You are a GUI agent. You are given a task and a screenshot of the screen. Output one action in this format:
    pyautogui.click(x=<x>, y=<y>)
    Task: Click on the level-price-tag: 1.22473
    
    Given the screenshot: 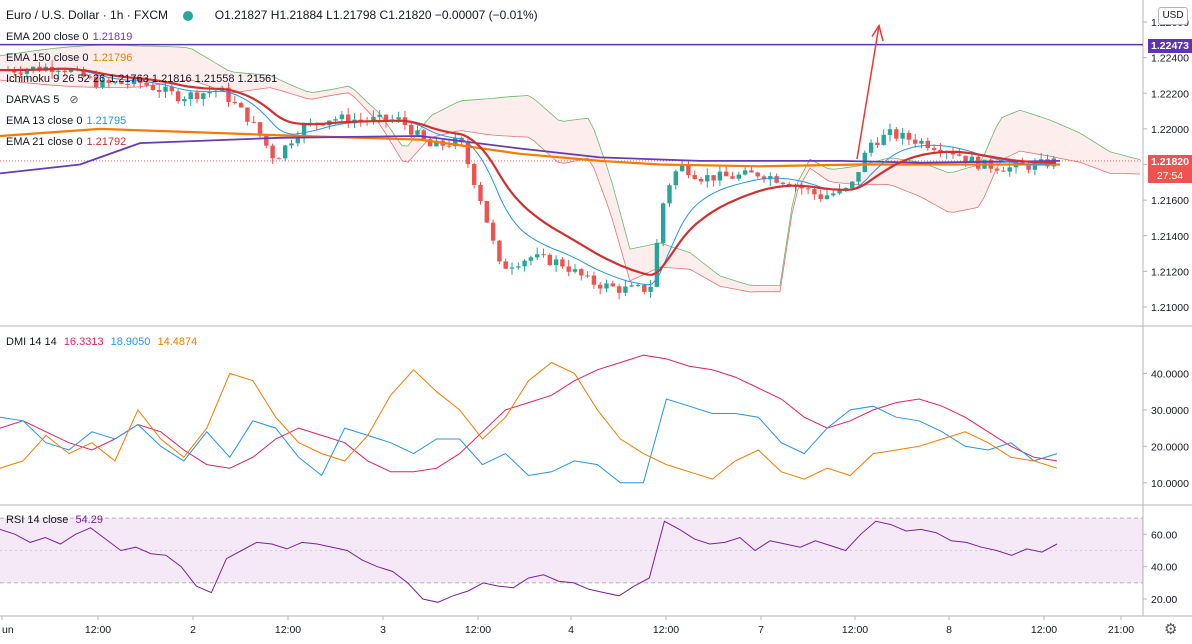 What is the action you would take?
    pyautogui.click(x=1170, y=46)
    